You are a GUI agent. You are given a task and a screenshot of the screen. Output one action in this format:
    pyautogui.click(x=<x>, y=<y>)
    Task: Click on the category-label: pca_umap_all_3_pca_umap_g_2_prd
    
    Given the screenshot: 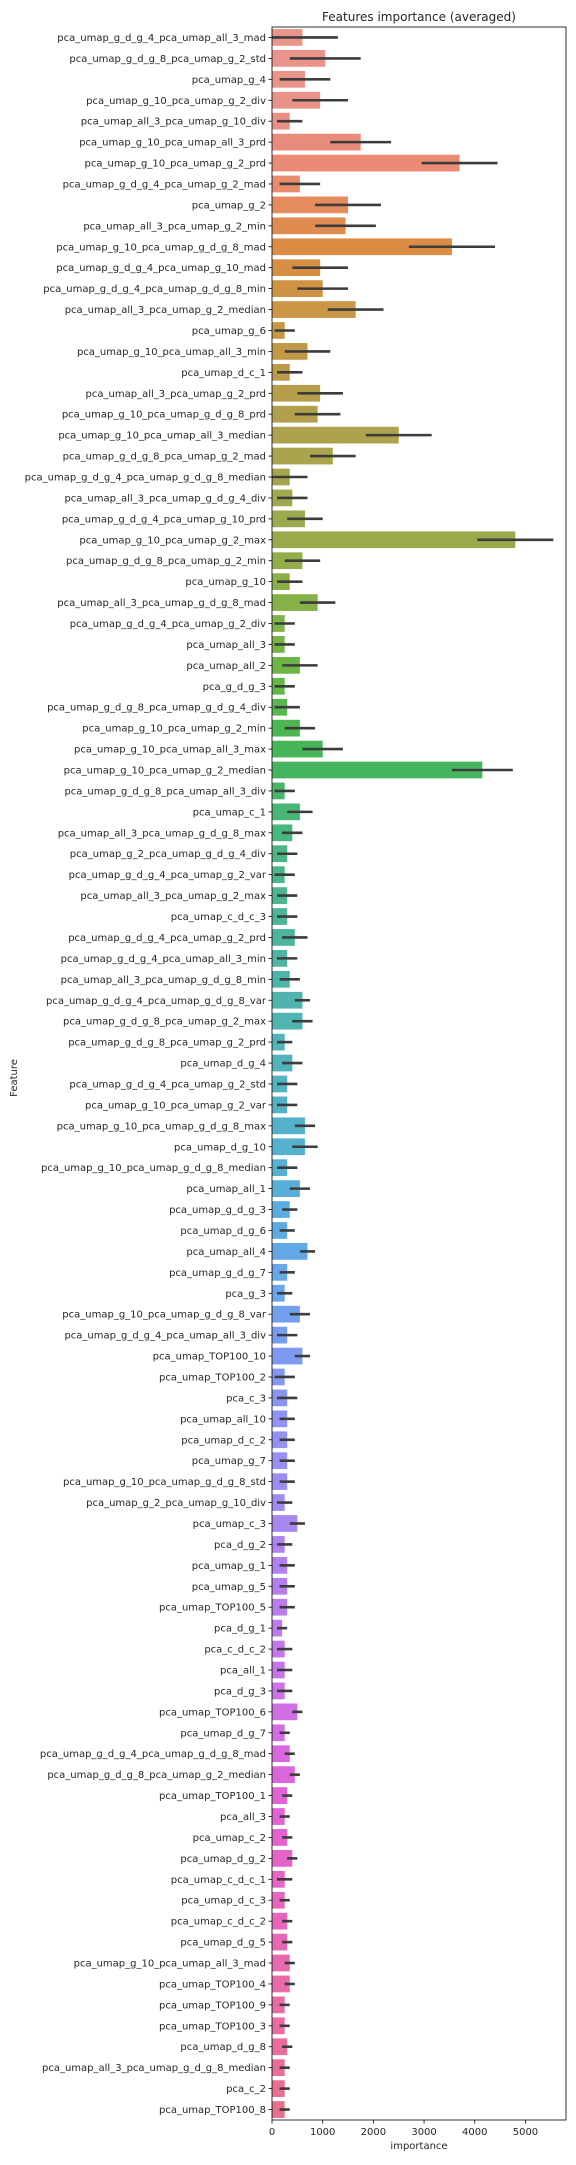 What is the action you would take?
    pyautogui.click(x=176, y=394)
    